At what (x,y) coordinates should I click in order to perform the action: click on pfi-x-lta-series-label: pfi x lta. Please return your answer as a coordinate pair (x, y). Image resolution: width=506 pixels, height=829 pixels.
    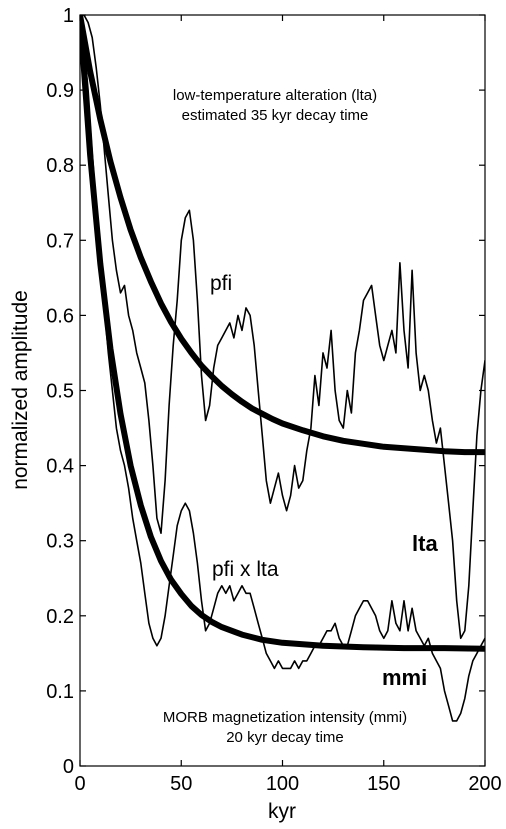
    Looking at the image, I should click on (245, 569).